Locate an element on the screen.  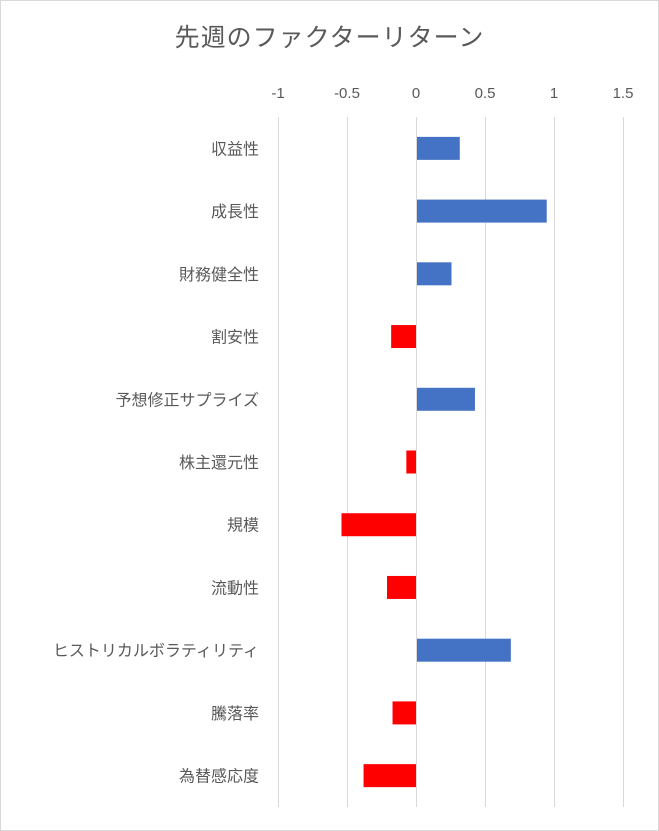
x-axis-ticks: -1 -0.5 0 0.5 1 1.5 is located at coordinates (452, 93).